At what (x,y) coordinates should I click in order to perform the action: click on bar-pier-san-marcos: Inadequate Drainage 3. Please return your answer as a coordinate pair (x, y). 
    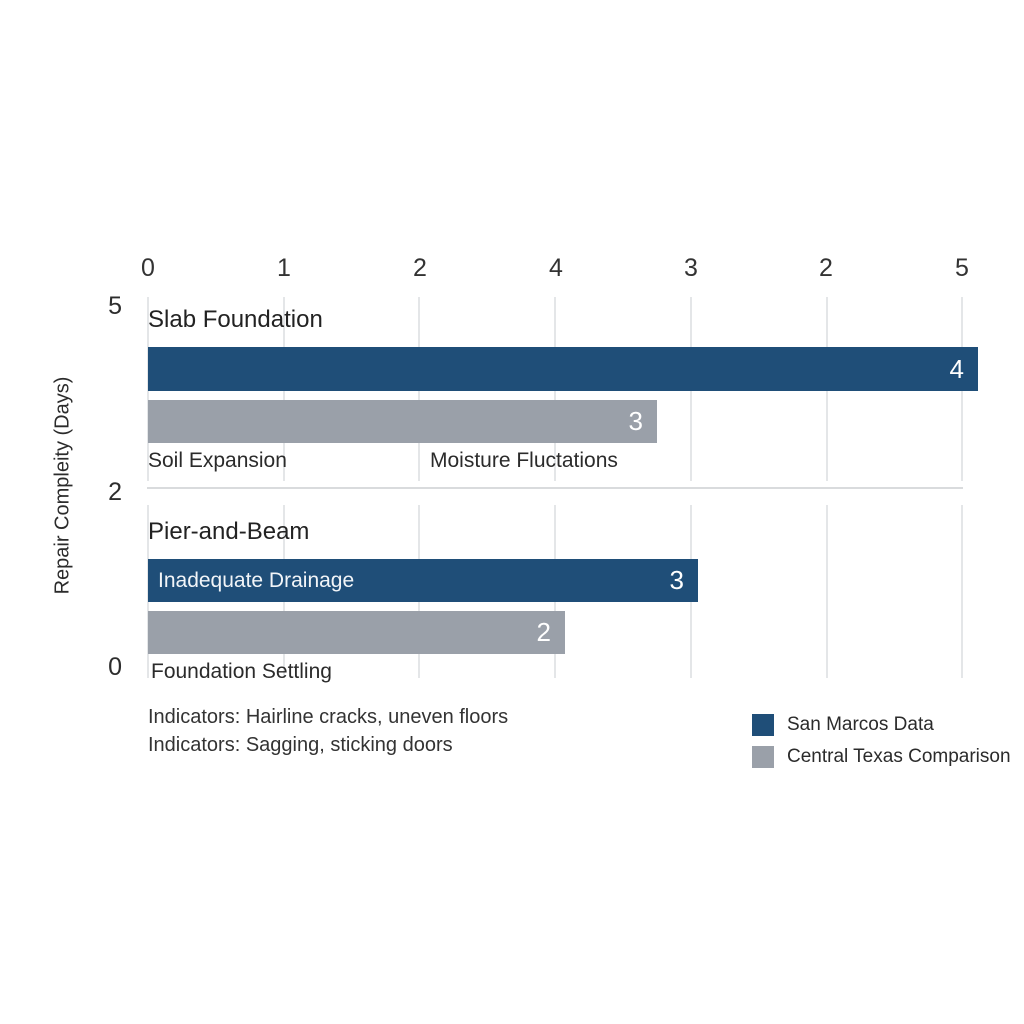
    Looking at the image, I should click on (423, 580).